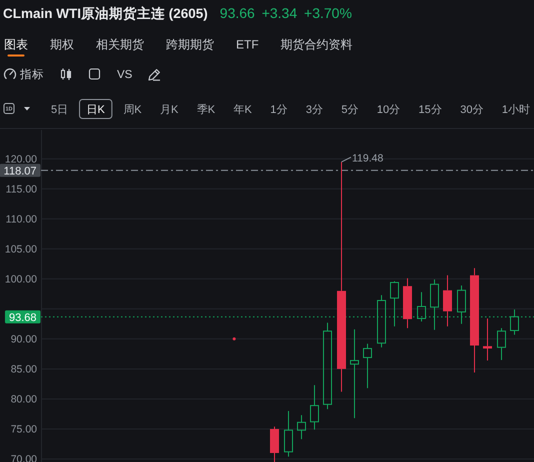 The width and height of the screenshot is (534, 462). What do you see at coordinates (16, 45) in the screenshot?
I see `tab-label: 图表` at bounding box center [16, 45].